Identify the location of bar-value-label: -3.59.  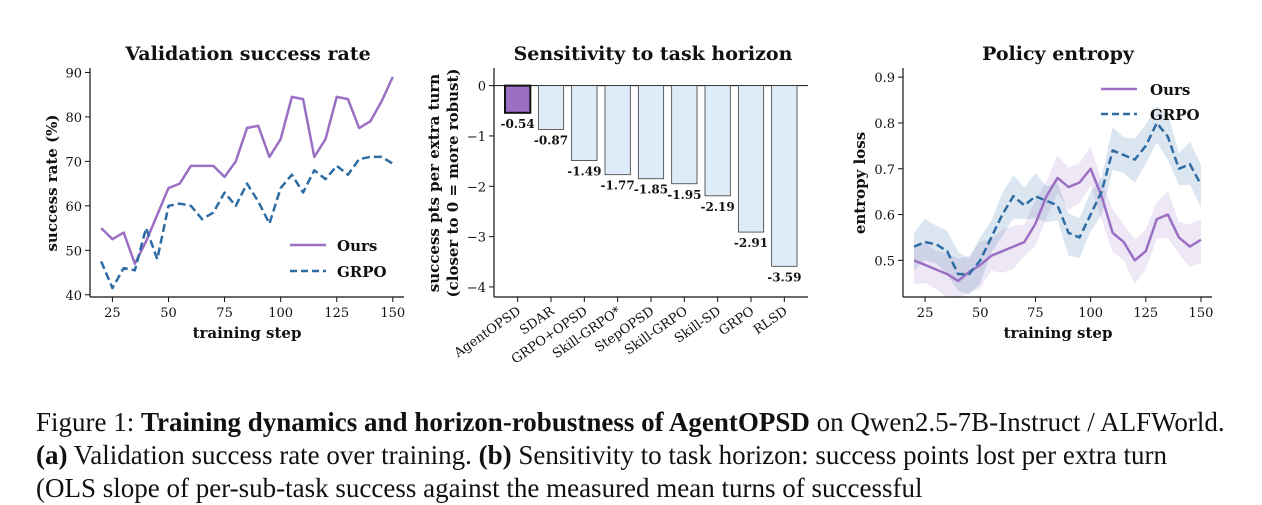
(784, 277).